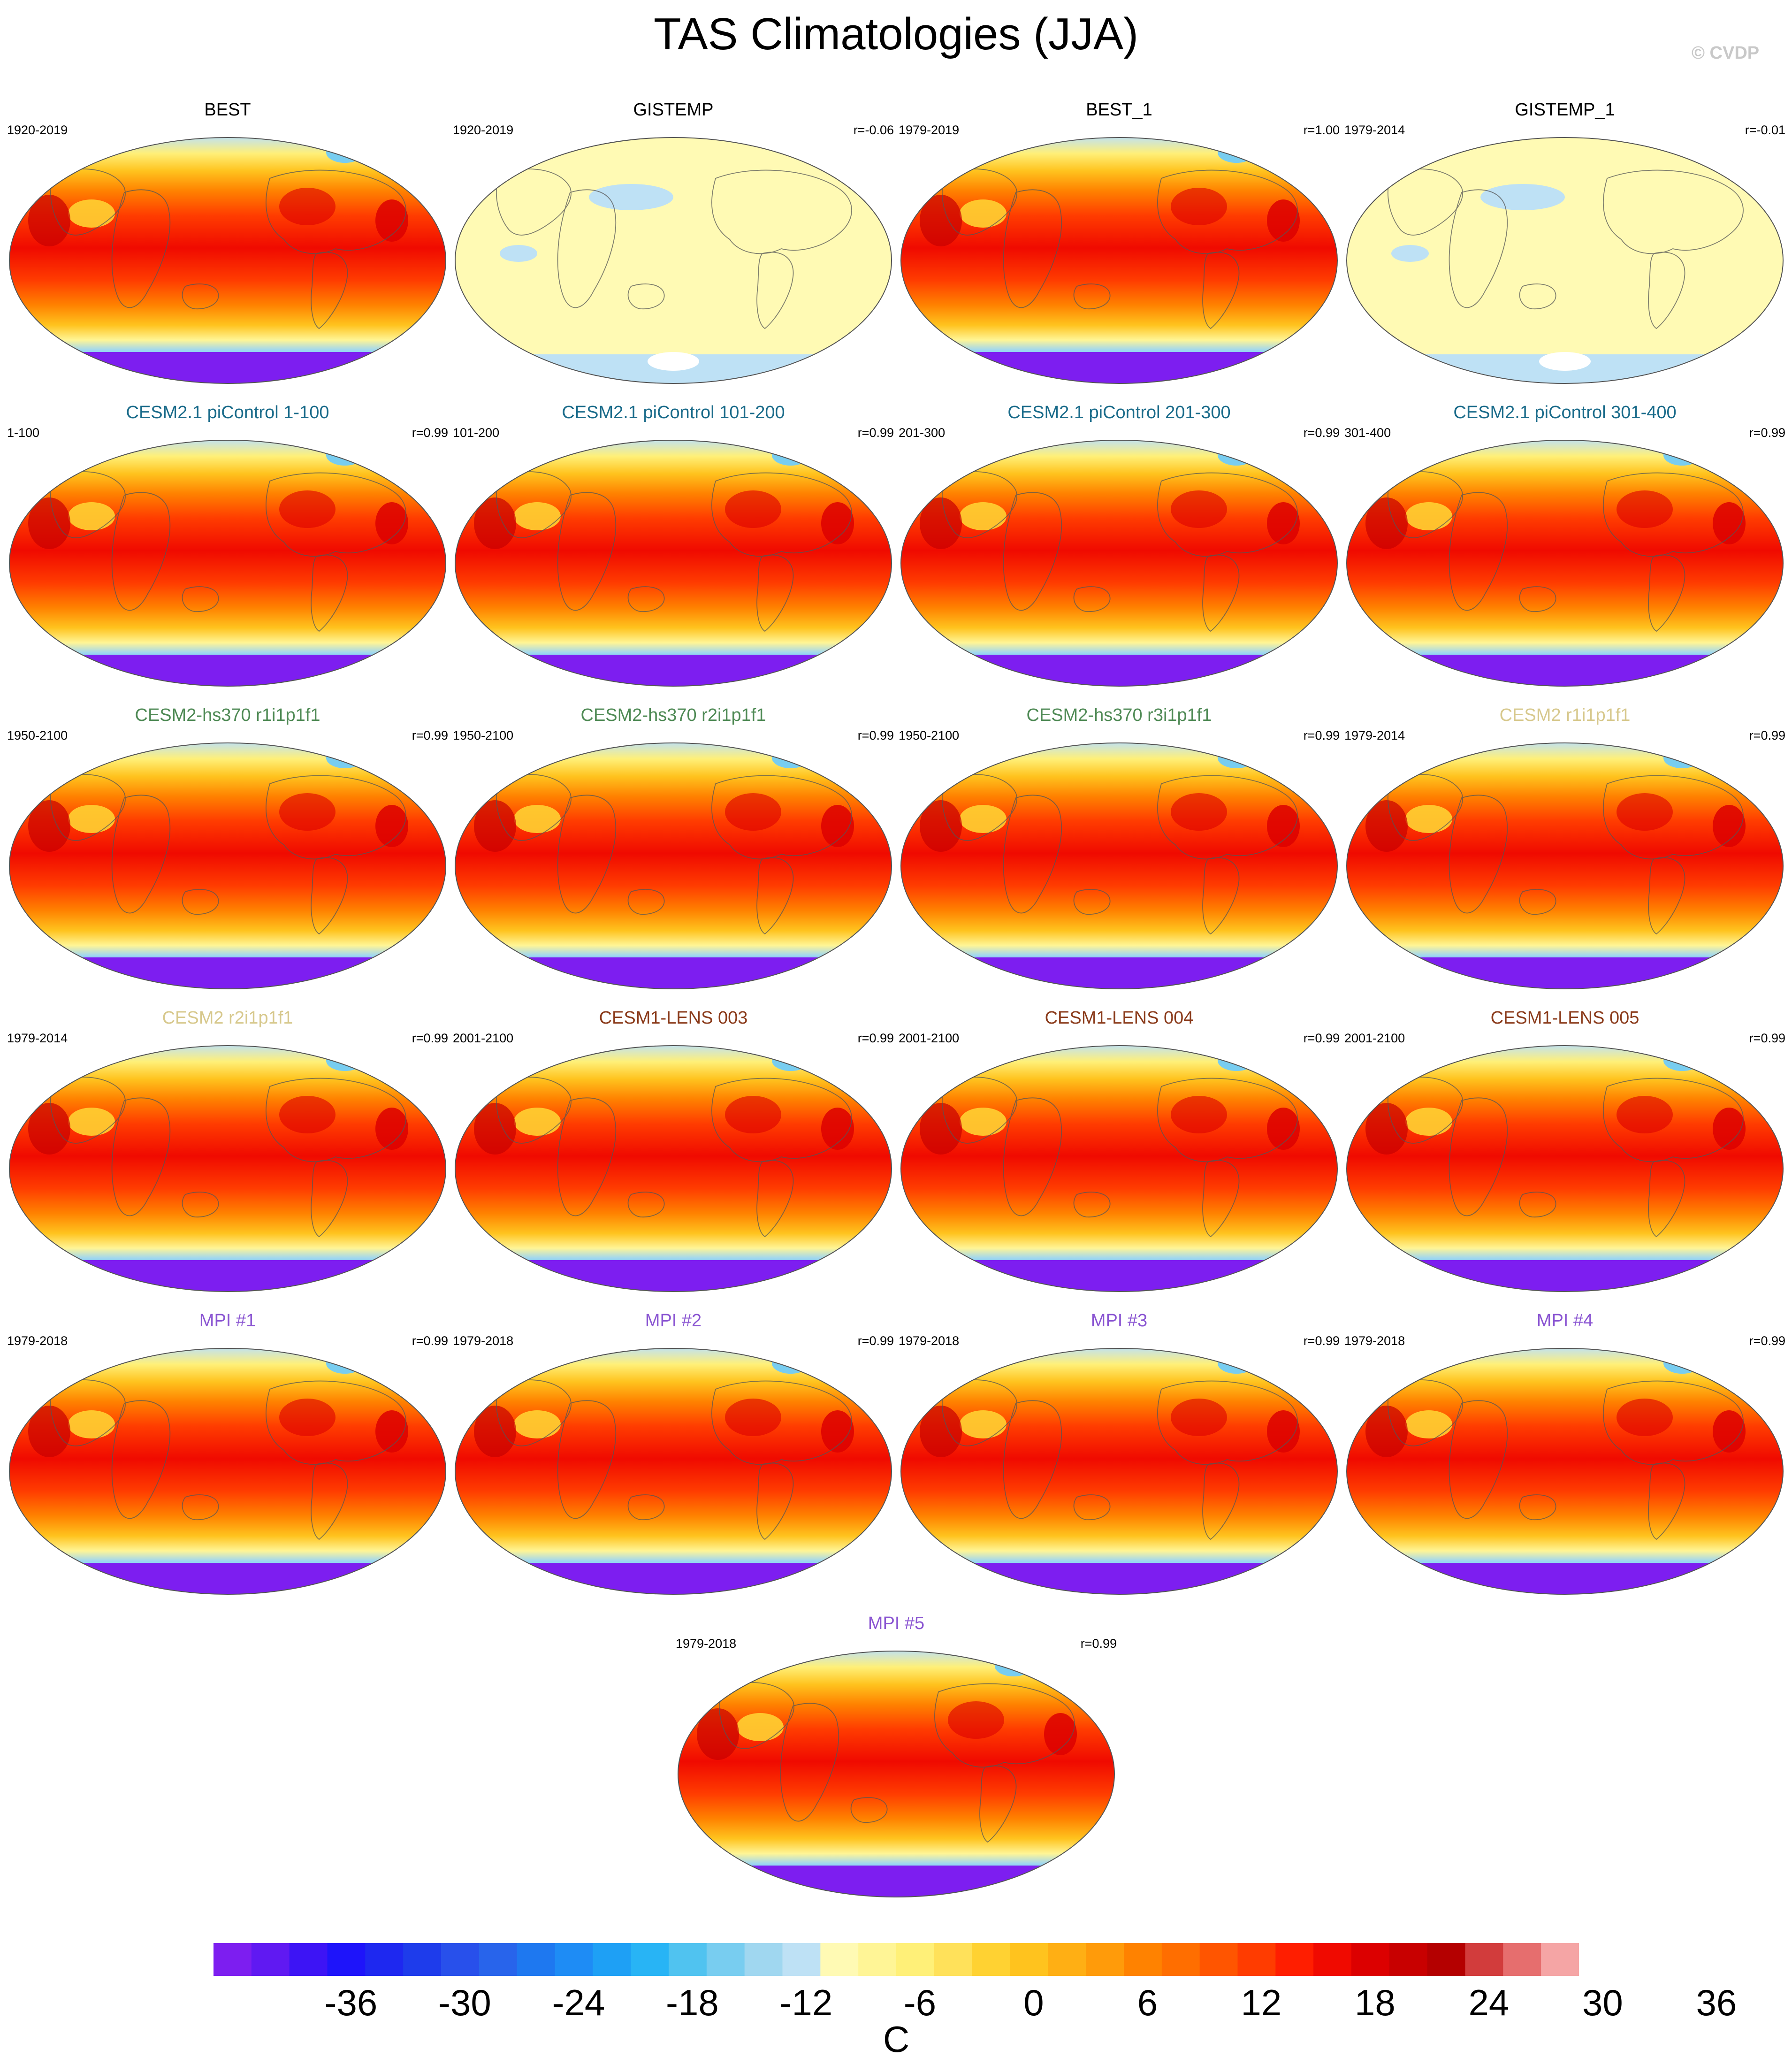  What do you see at coordinates (1119, 110) in the screenshot?
I see `panel-title: BEST_1` at bounding box center [1119, 110].